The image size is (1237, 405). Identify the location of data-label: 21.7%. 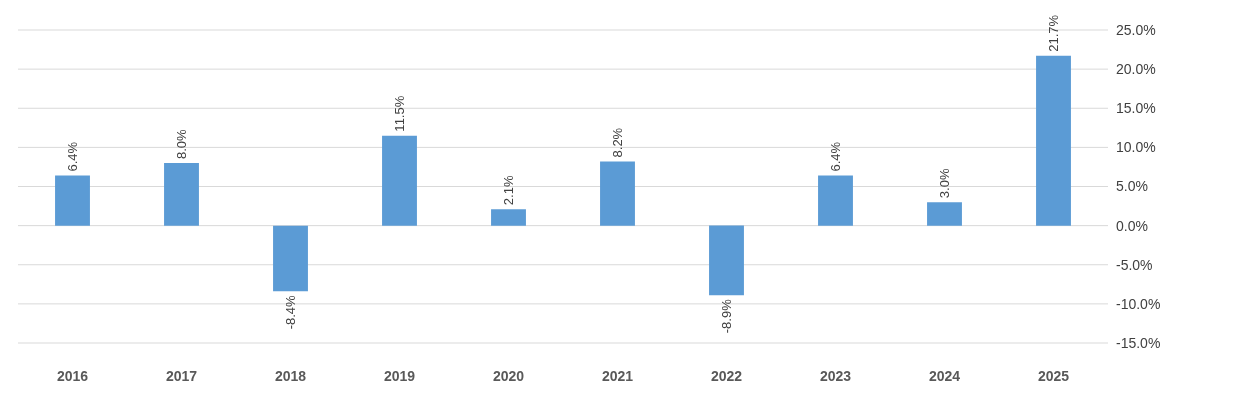
(1053, 33).